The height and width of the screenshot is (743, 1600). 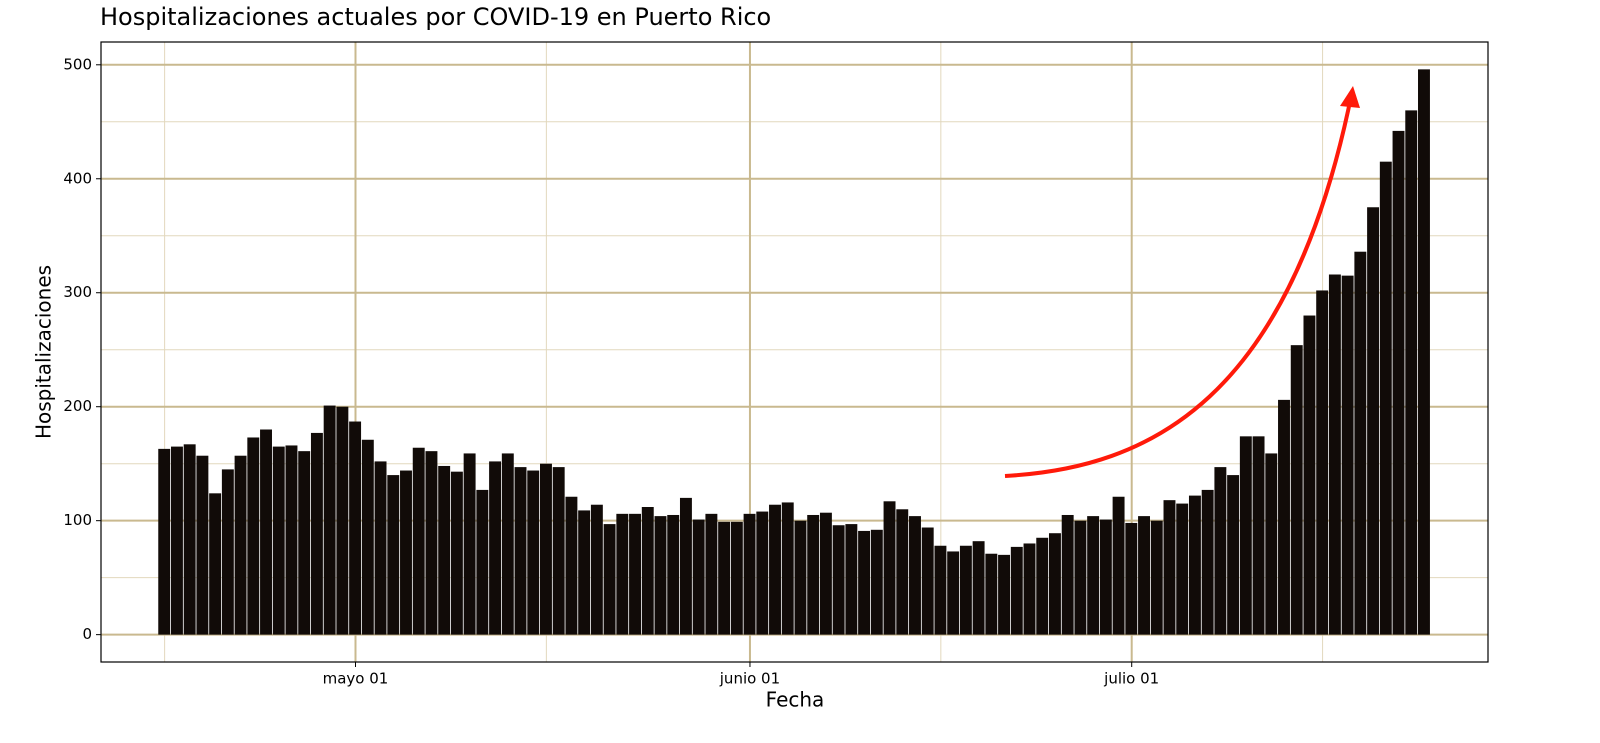 What do you see at coordinates (77, 406) in the screenshot?
I see `y-tick-label: 200` at bounding box center [77, 406].